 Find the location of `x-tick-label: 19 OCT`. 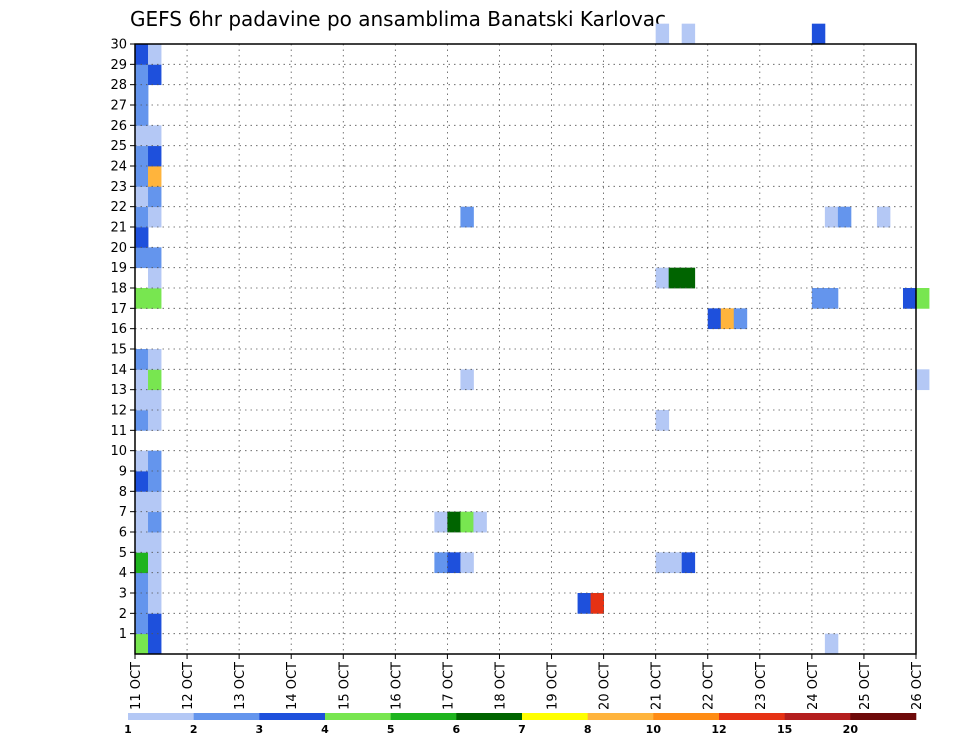

x-tick-label: 19 OCT is located at coordinates (553, 686).